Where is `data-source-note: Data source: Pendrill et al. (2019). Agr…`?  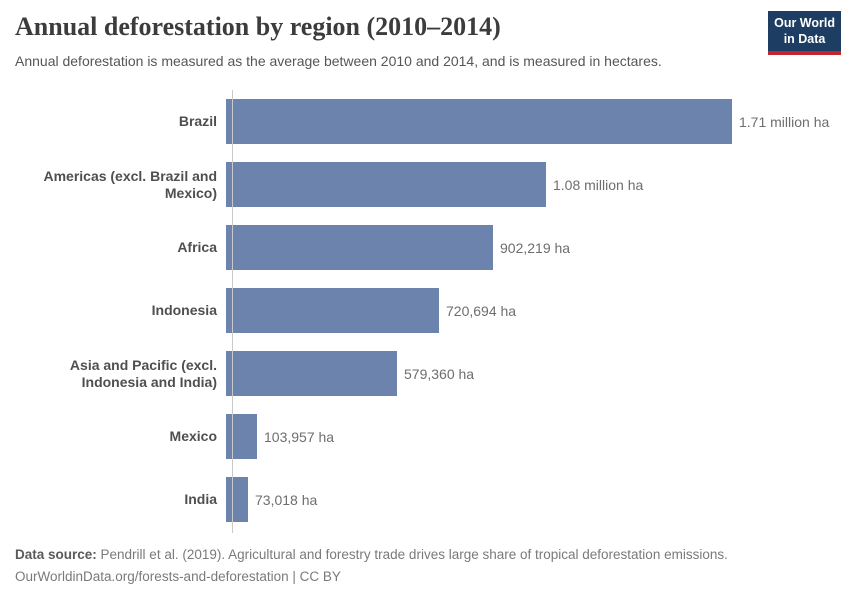 data-source-note: Data source: Pendrill et al. (2019). Agr… is located at coordinates (371, 554).